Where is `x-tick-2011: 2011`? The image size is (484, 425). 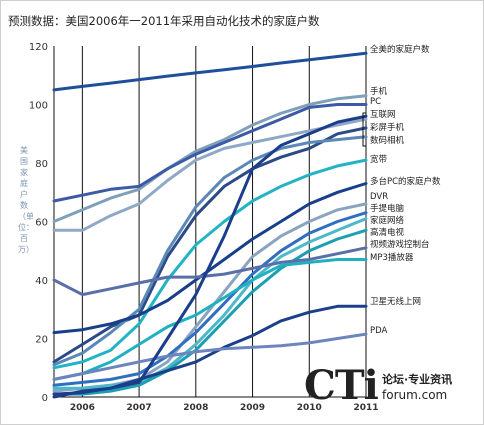 x-tick-2011: 2011 is located at coordinates (365, 408).